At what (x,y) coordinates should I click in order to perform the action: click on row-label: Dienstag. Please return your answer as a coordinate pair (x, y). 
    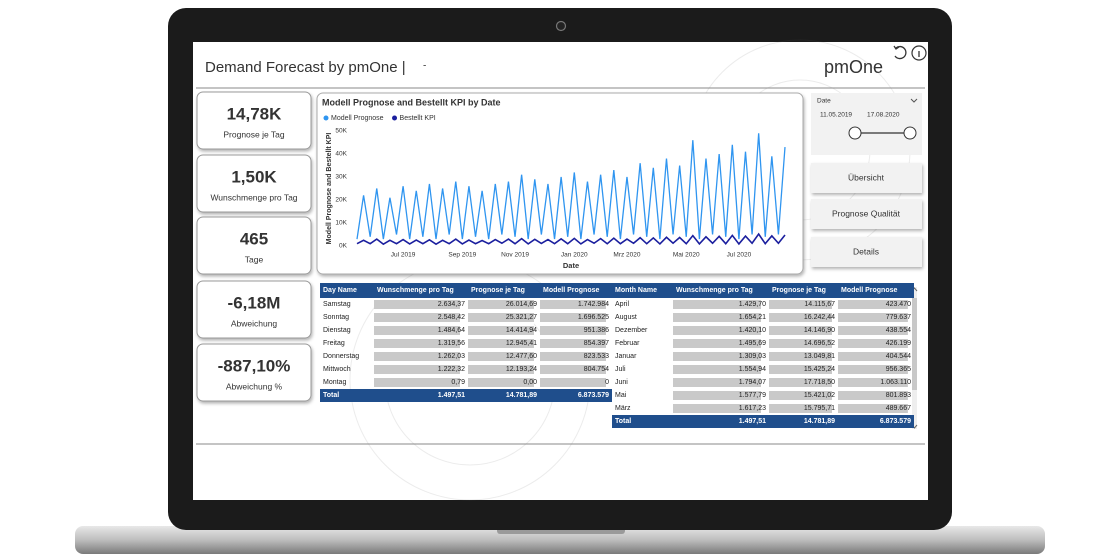
    Looking at the image, I should click on (337, 330).